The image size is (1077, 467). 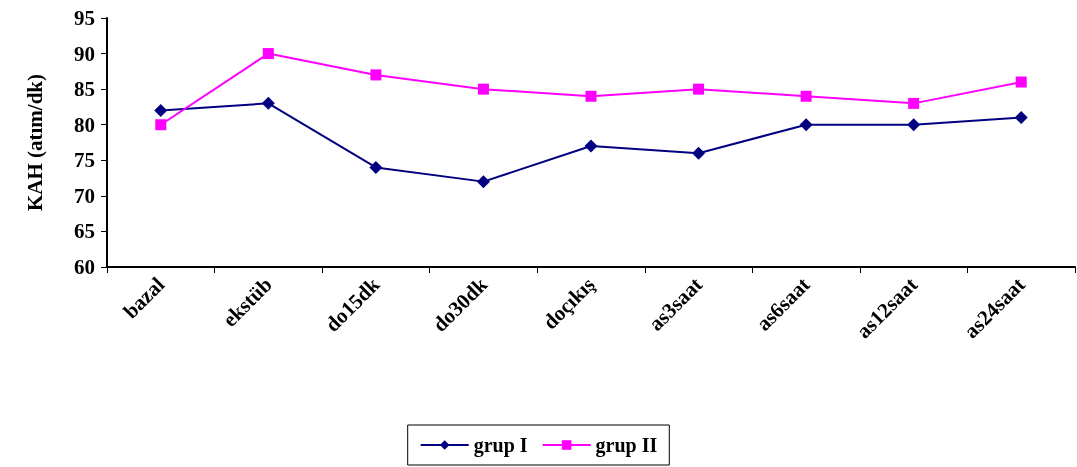 What do you see at coordinates (84, 195) in the screenshot?
I see `y-tick-label: 70` at bounding box center [84, 195].